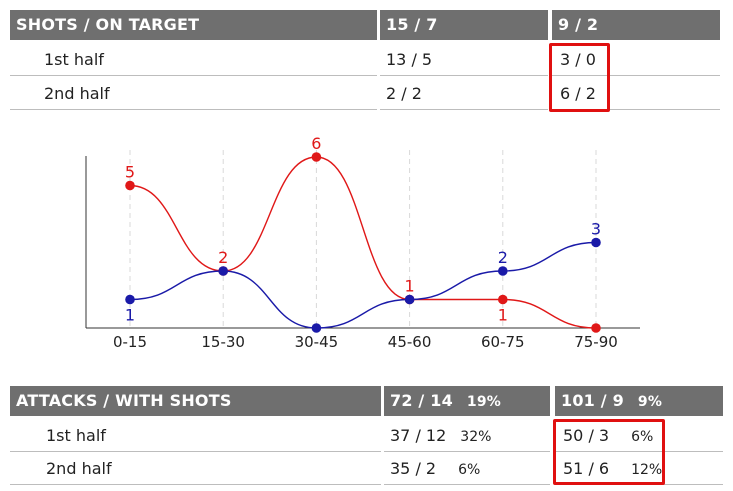 Image resolution: width=733 pixels, height=491 pixels. What do you see at coordinates (223, 257) in the screenshot?
I see `series-red-data-label: 2` at bounding box center [223, 257].